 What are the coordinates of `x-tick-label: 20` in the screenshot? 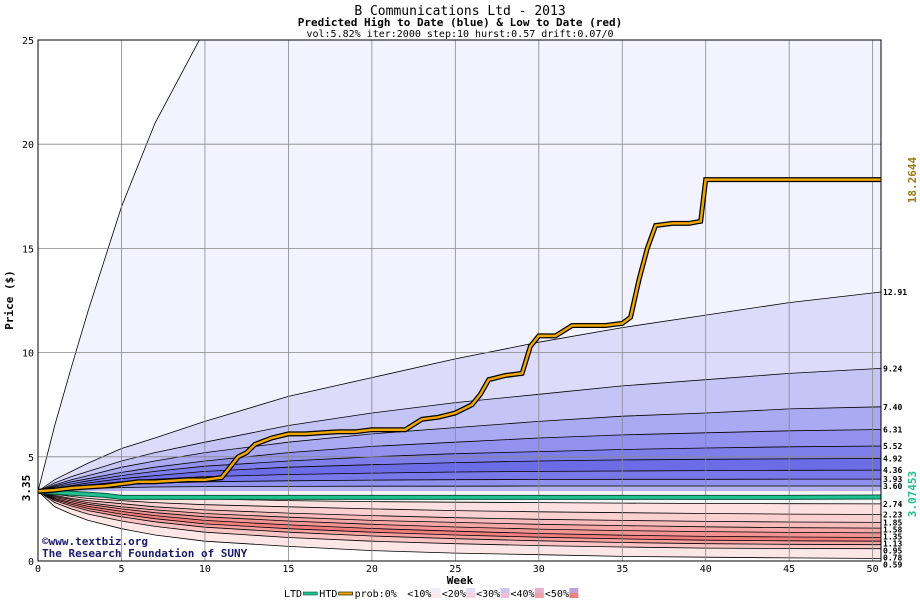 It's located at (372, 569).